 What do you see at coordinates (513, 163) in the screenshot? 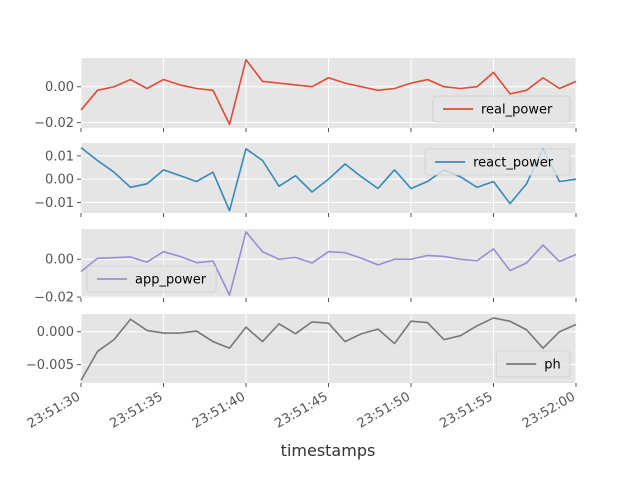
I see `legend-label: react_power` at bounding box center [513, 163].